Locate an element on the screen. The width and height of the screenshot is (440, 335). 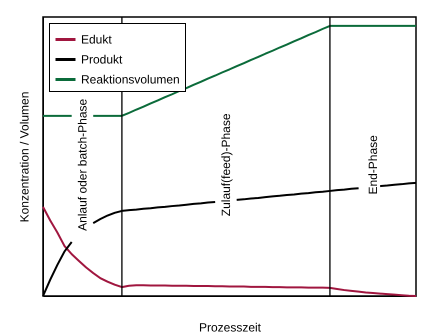
legend-label: Produkt is located at coordinates (102, 59).